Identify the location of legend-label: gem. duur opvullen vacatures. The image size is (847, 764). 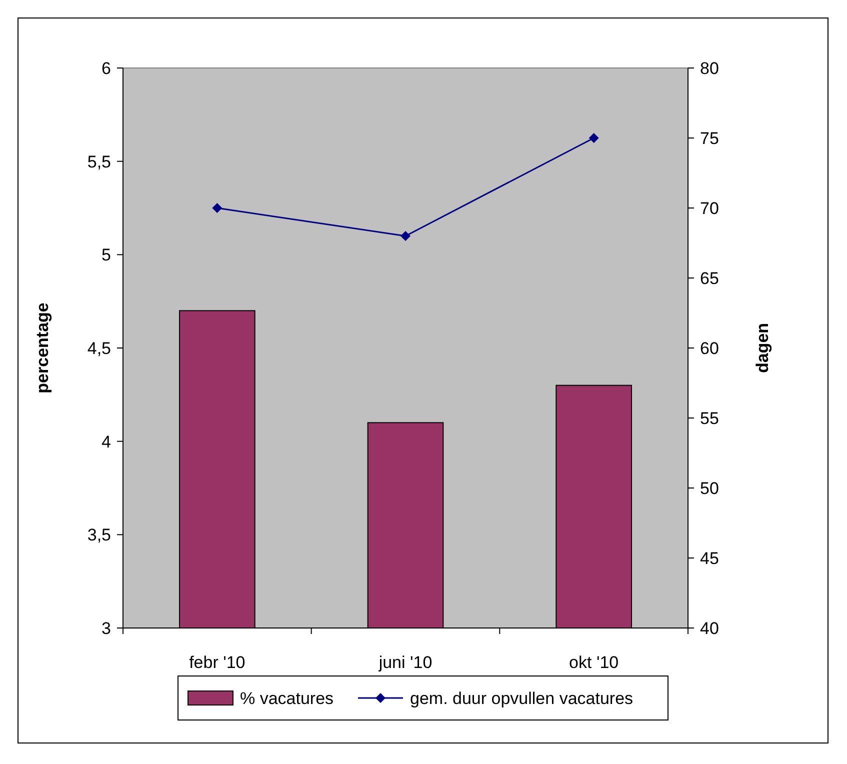
(522, 698).